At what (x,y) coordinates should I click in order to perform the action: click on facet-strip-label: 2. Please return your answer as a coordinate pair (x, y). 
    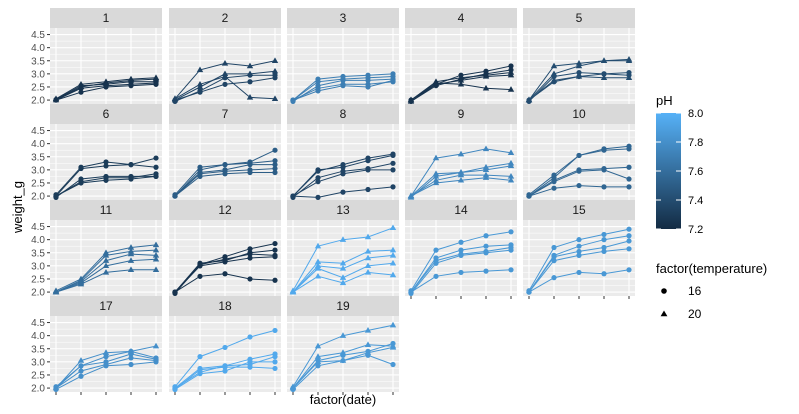
    Looking at the image, I should click on (225, 18).